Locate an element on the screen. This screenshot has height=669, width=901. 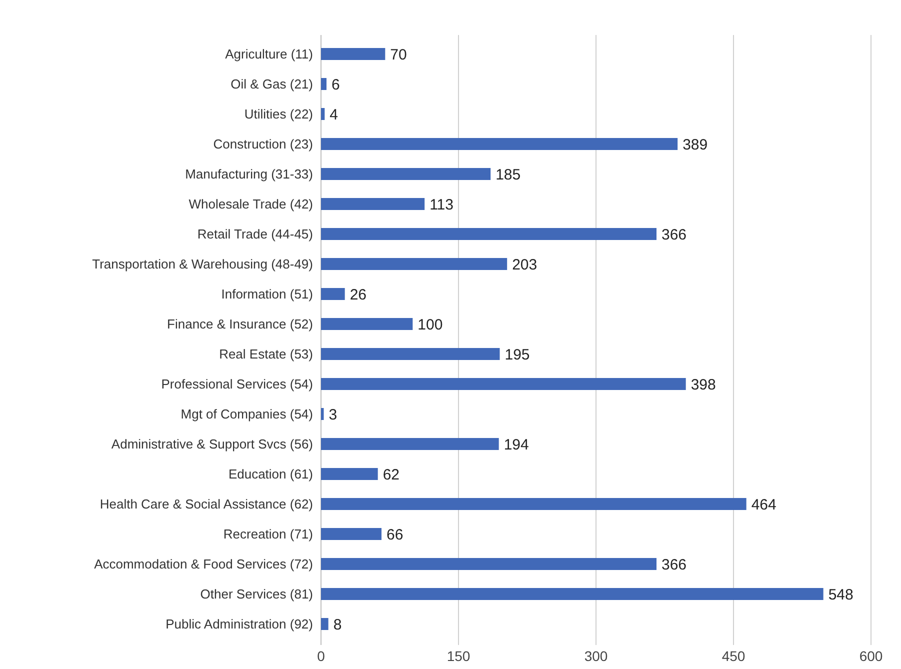
data-label: 185 is located at coordinates (508, 175).